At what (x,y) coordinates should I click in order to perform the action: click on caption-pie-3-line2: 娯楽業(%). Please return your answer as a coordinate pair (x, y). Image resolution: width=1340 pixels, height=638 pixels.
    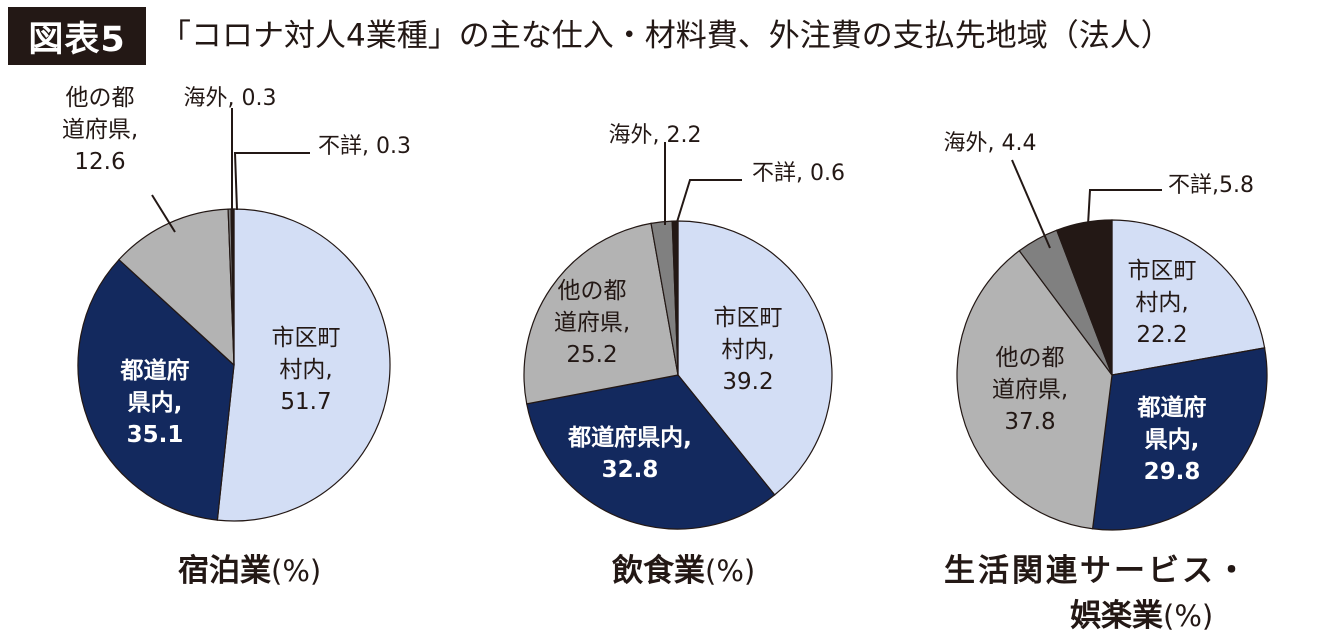
    Looking at the image, I should click on (1141, 612).